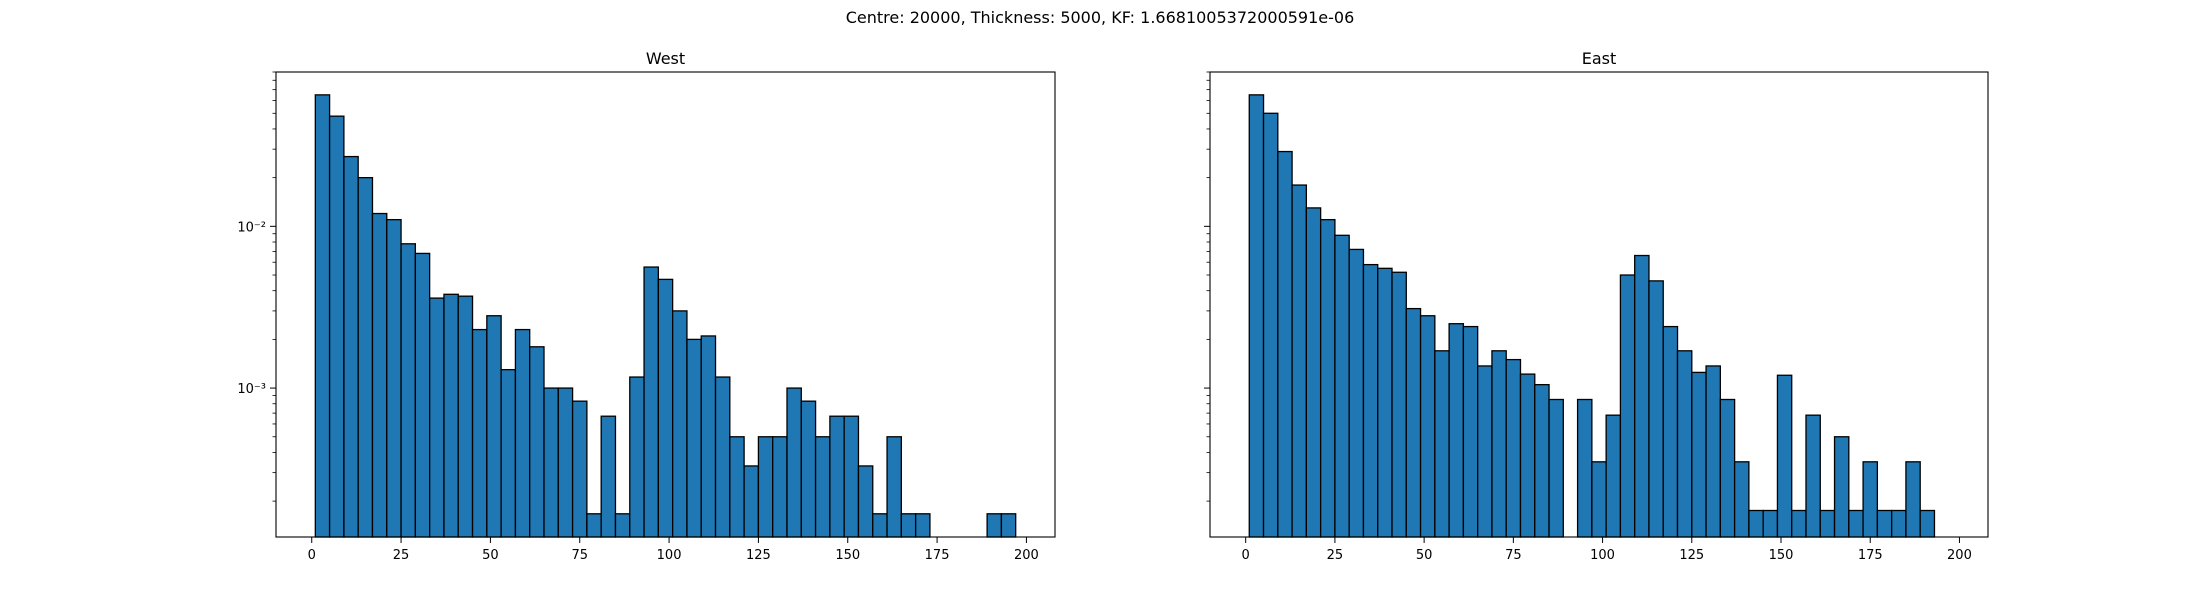  I want to click on y-tick-label: 10⁻³, so click(251, 389).